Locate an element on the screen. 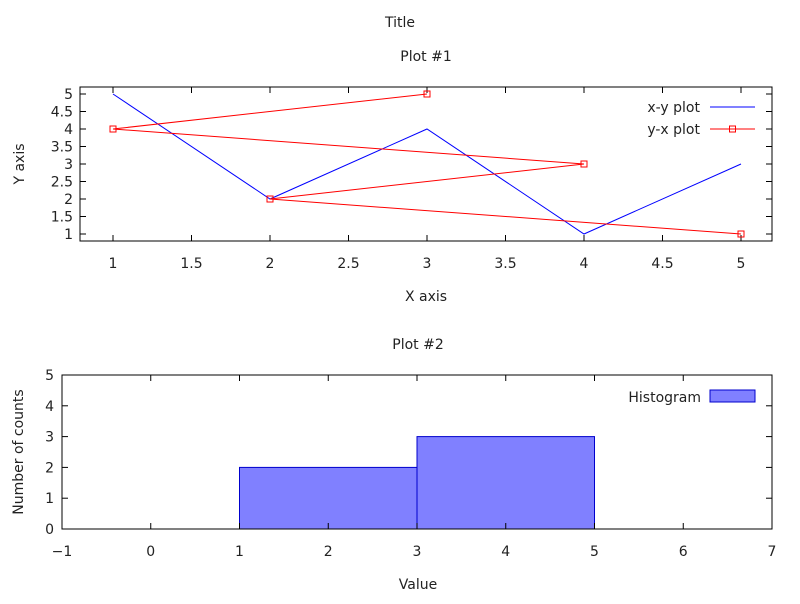 This screenshot has height=604, width=800. y-tick-label: 2.5 is located at coordinates (62, 183).